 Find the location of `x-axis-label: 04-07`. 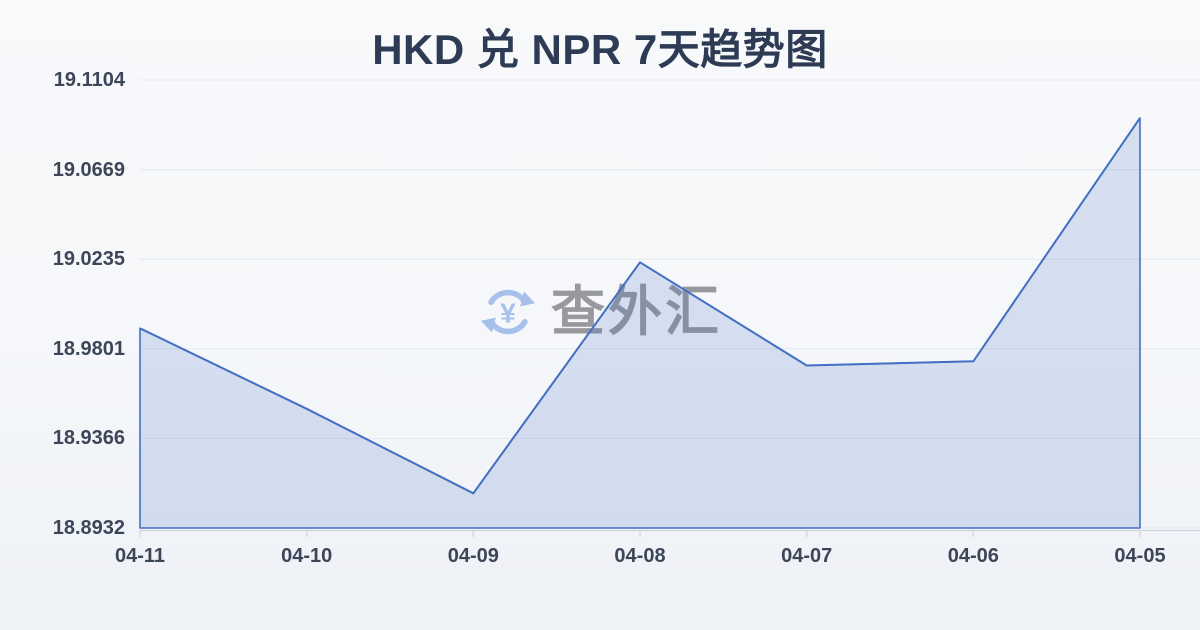

x-axis-label: 04-07 is located at coordinates (807, 556).